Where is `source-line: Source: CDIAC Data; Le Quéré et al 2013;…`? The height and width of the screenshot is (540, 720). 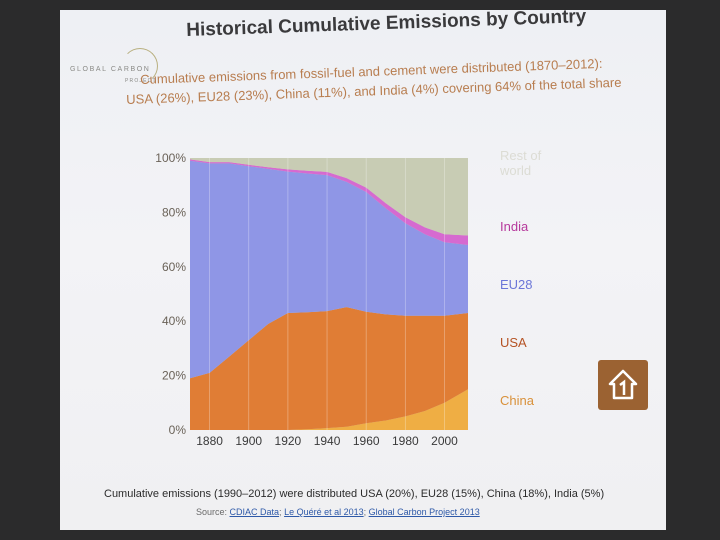
source-line: Source: CDIAC Data; Le Quéré et al 2013;… is located at coordinates (338, 512).